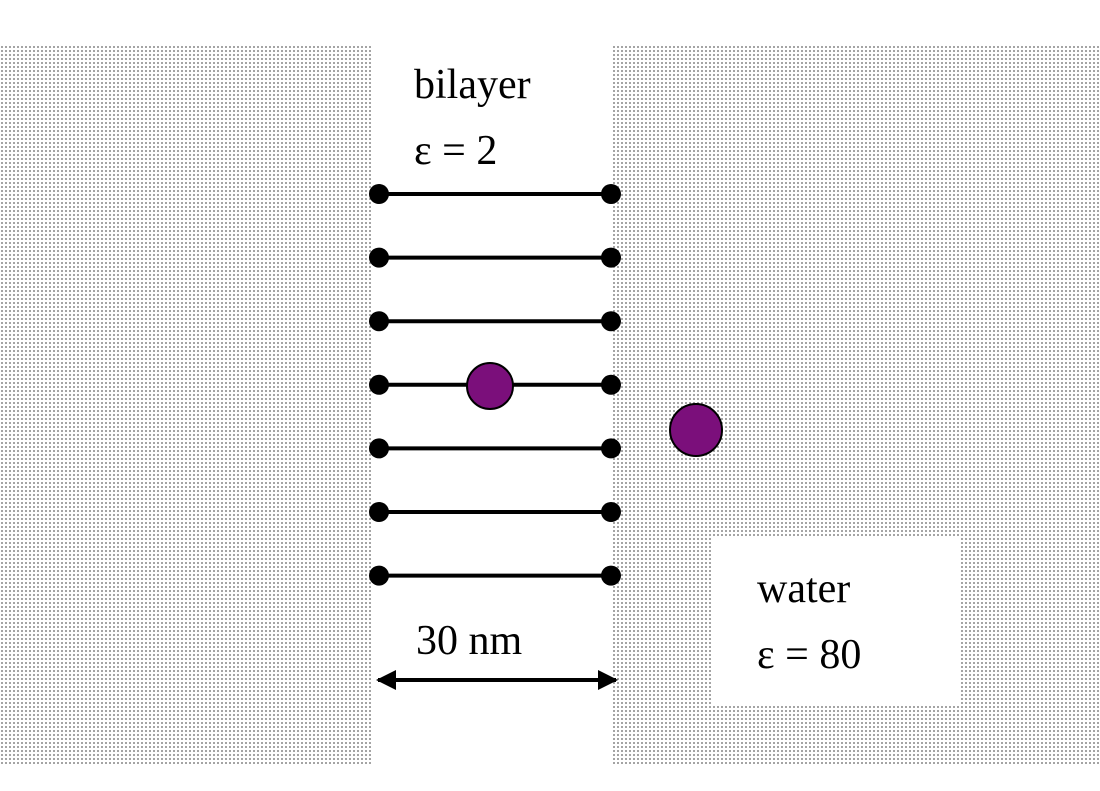 The image size is (1100, 791). I want to click on ion-in-water, so click(696, 430).